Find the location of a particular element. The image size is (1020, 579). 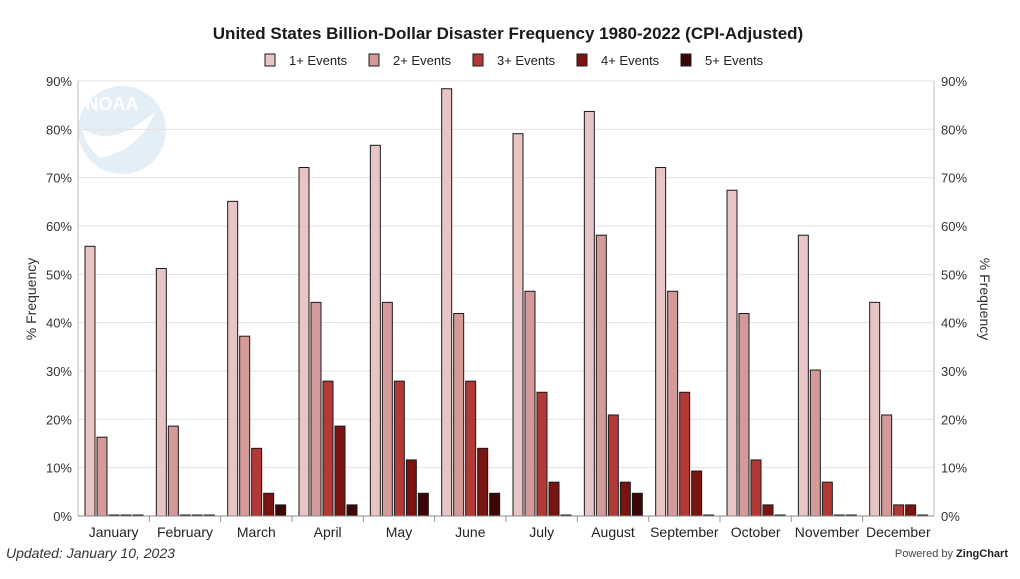

x-tick-label: May is located at coordinates (399, 532).